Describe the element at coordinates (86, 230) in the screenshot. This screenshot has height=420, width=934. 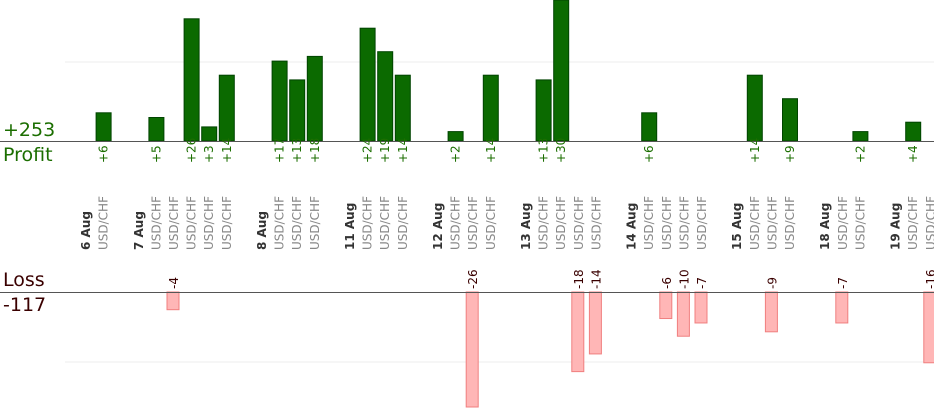
I see `date-label: 6 Aug` at that location.